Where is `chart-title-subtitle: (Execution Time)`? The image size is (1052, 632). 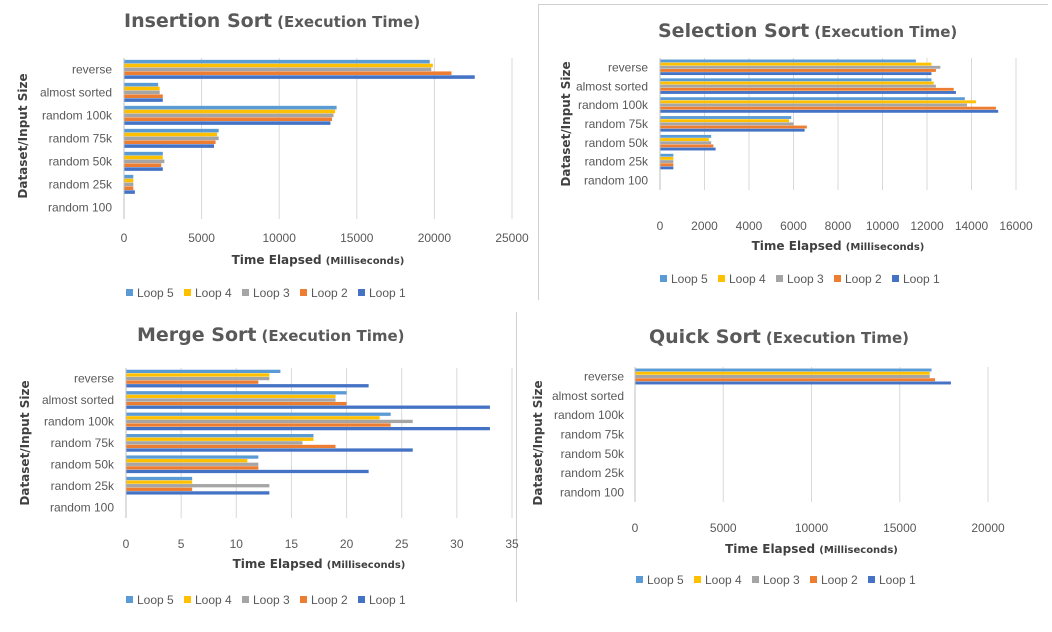
chart-title-subtitle: (Execution Time) is located at coordinates (837, 338).